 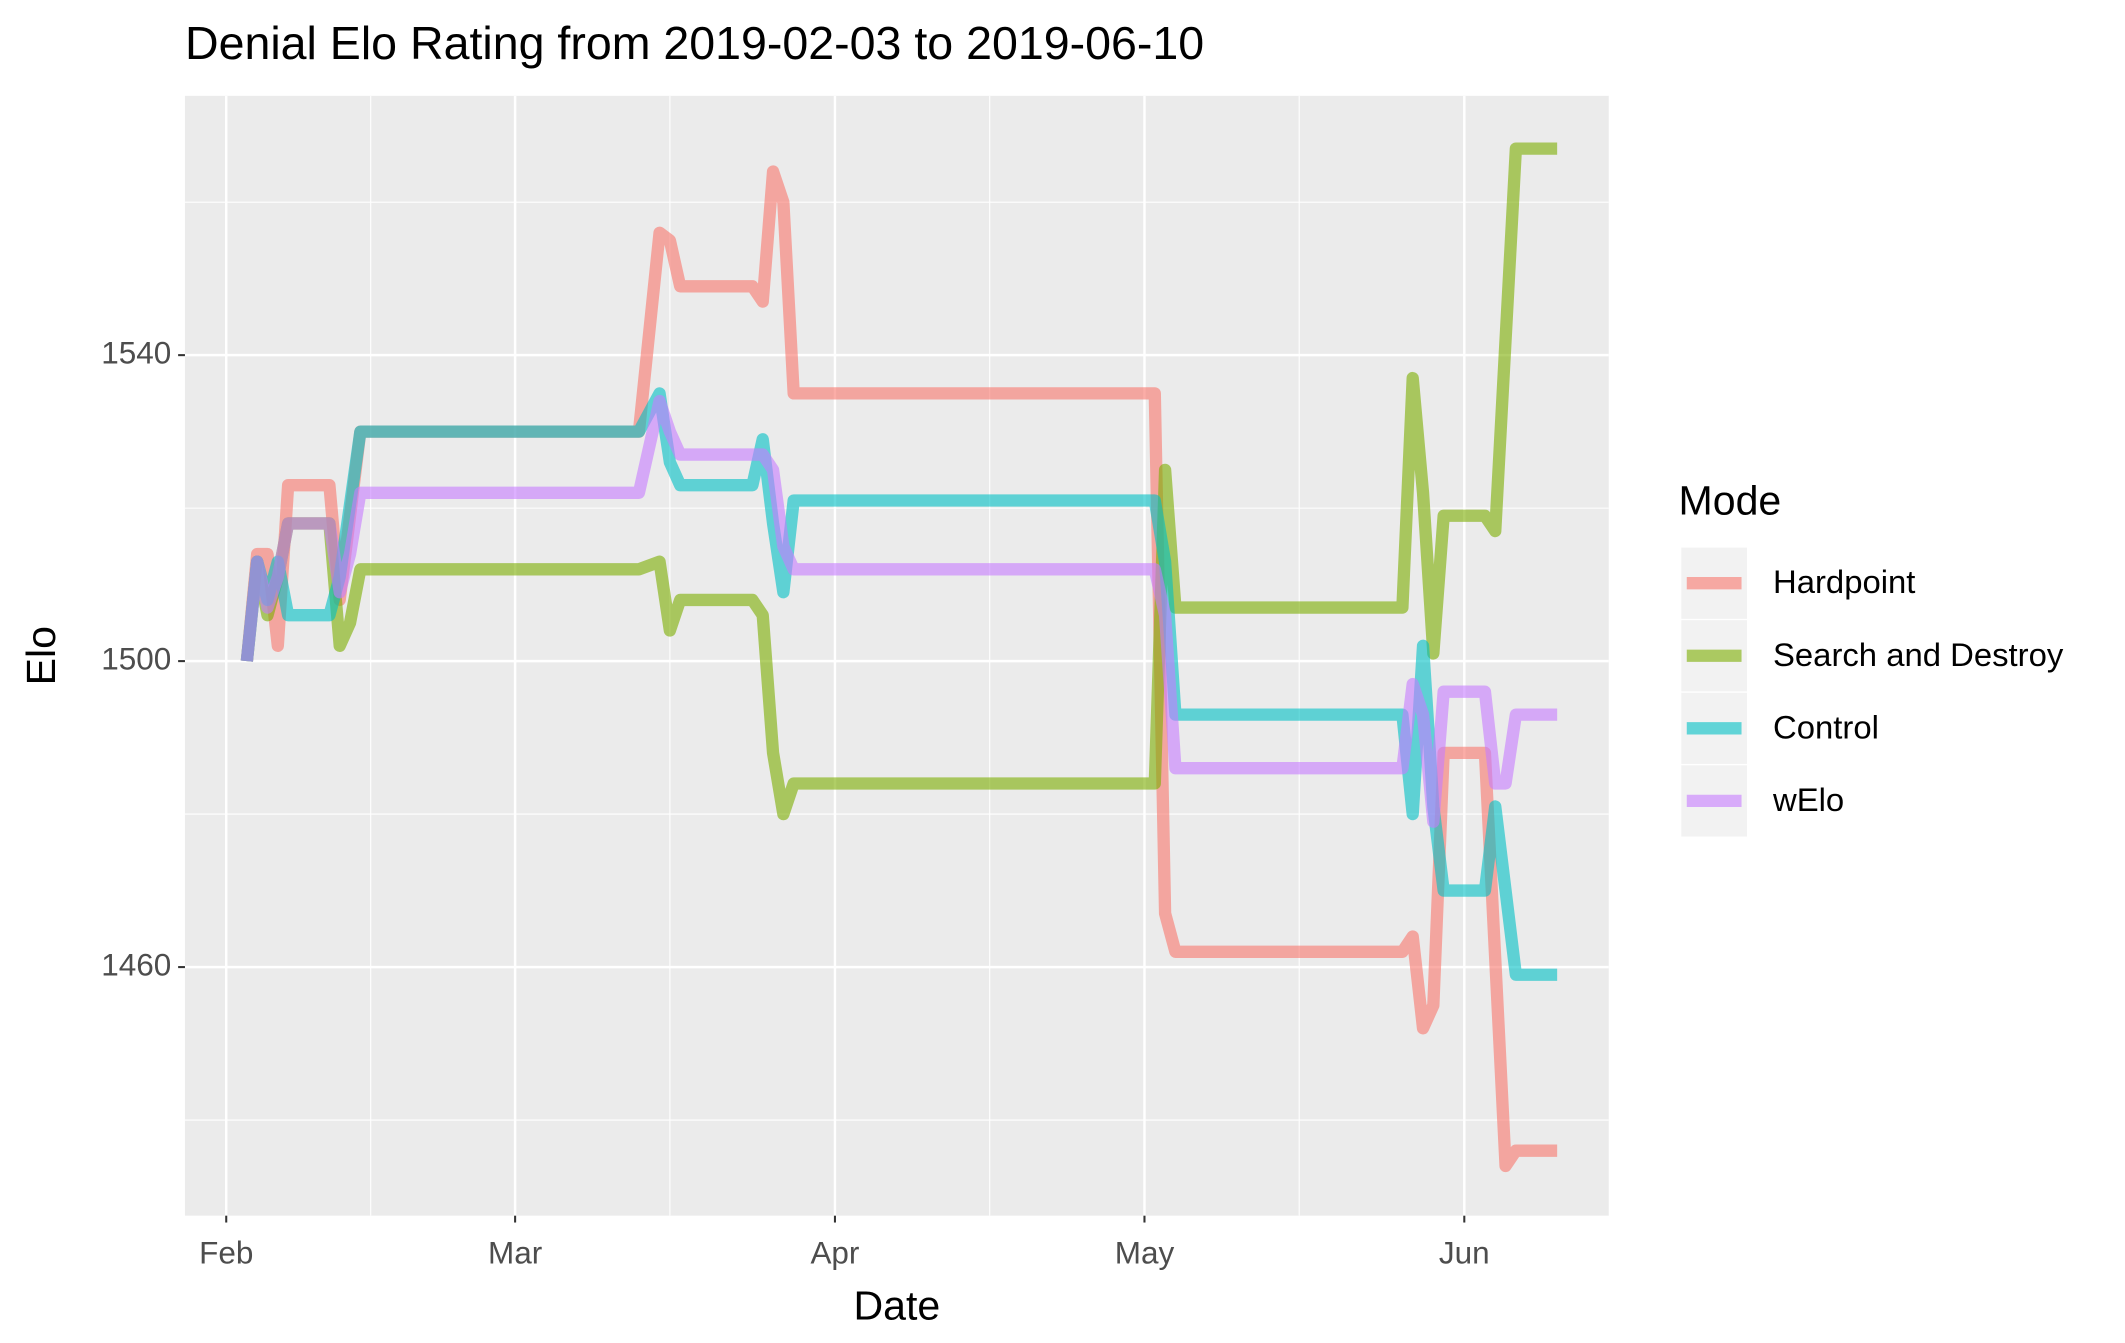 What do you see at coordinates (515, 1253) in the screenshot?
I see `x-tick-label: Mar` at bounding box center [515, 1253].